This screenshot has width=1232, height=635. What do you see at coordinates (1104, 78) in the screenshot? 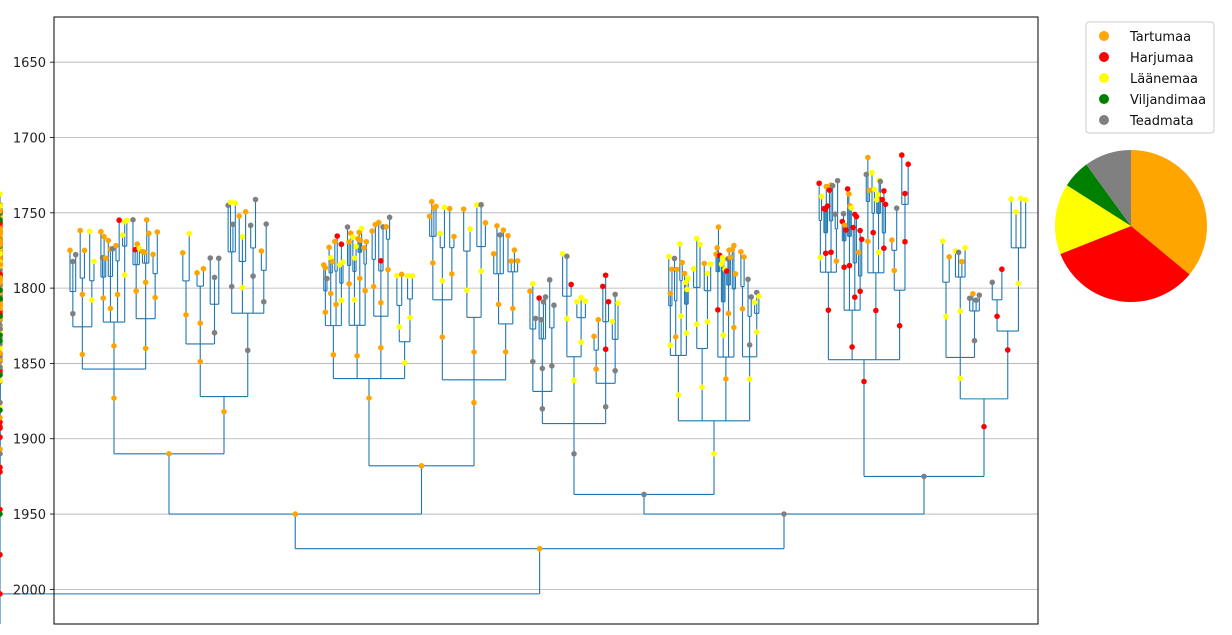
I see `legend-marker` at bounding box center [1104, 78].